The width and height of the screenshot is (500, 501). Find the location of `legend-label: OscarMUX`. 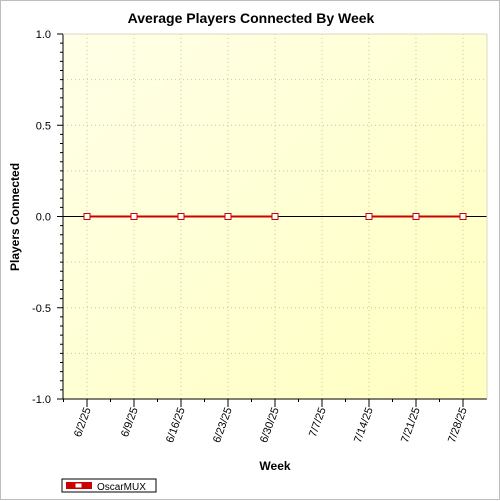

legend-label: OscarMUX is located at coordinates (121, 487).